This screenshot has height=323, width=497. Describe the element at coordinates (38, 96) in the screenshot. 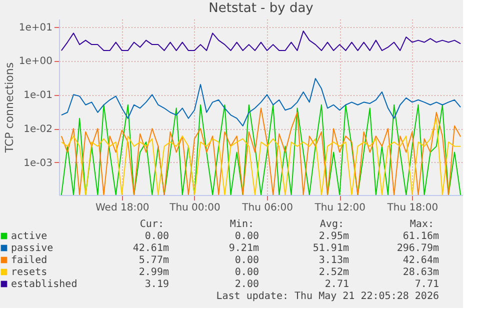

I see `y-tick-label: 1e-01` at that location.